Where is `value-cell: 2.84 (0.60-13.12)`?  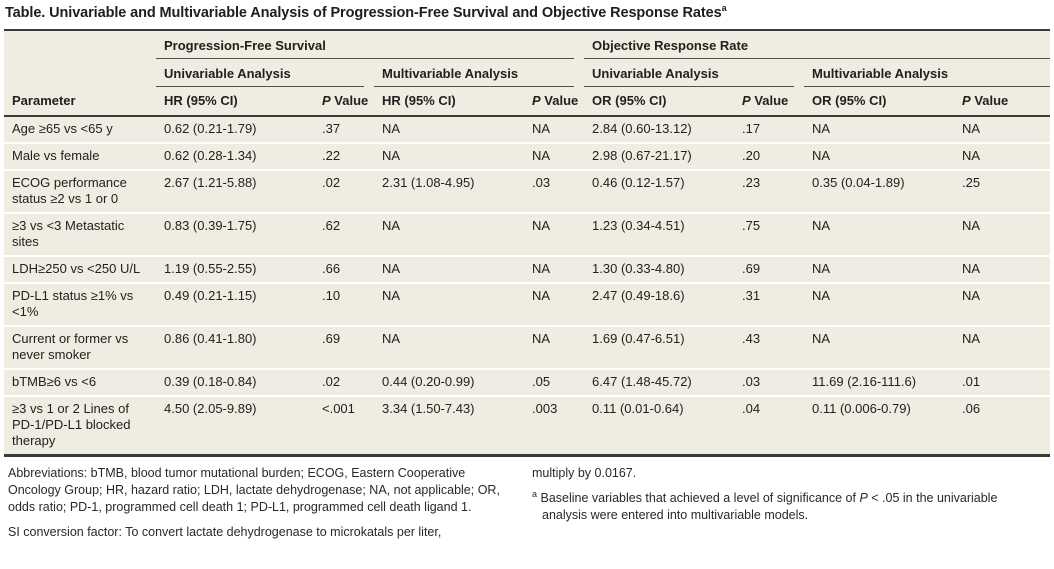 value-cell: 2.84 (0.60-13.12) is located at coordinates (659, 130).